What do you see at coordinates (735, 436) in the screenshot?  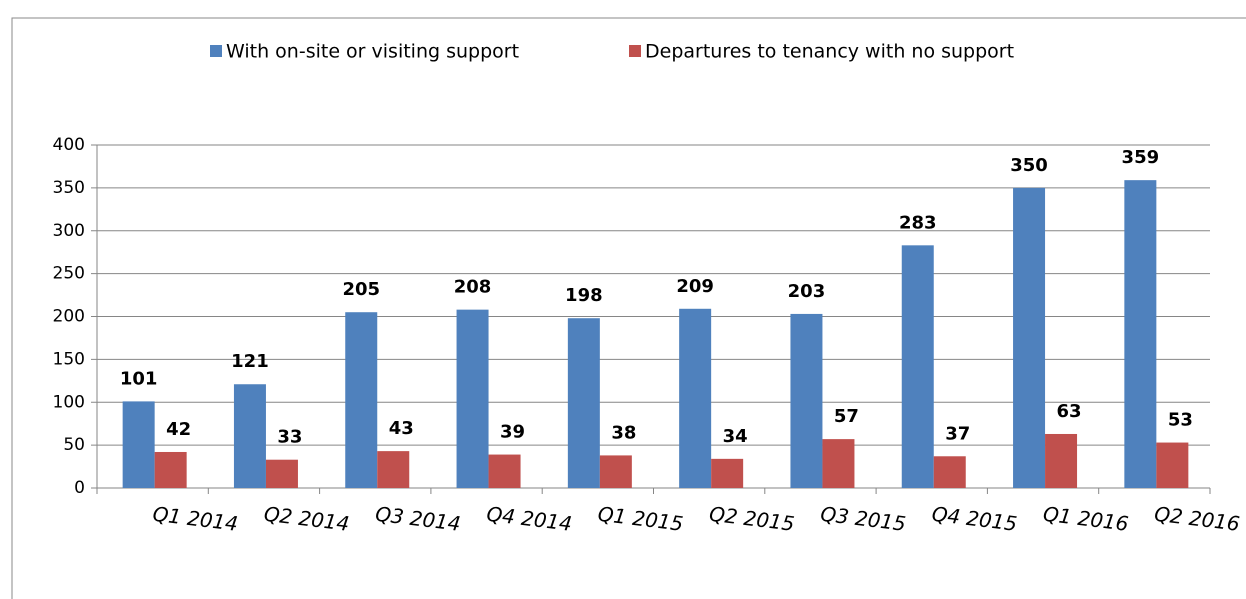 I see `value-label: 34` at bounding box center [735, 436].